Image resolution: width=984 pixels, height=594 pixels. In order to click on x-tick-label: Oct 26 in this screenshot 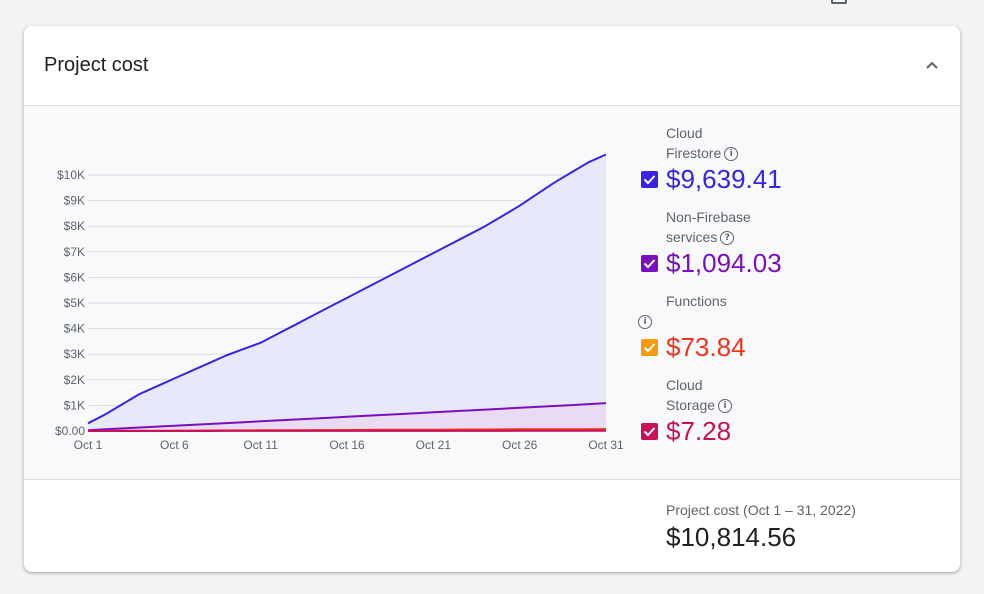, I will do `click(520, 445)`.